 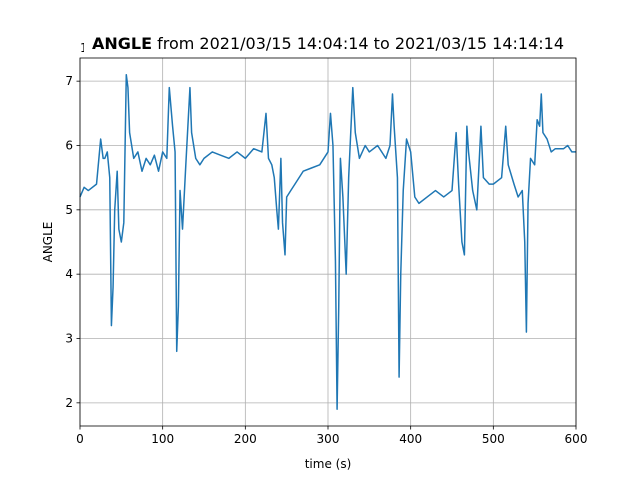 What do you see at coordinates (576, 439) in the screenshot?
I see `x-tick-label: 600` at bounding box center [576, 439].